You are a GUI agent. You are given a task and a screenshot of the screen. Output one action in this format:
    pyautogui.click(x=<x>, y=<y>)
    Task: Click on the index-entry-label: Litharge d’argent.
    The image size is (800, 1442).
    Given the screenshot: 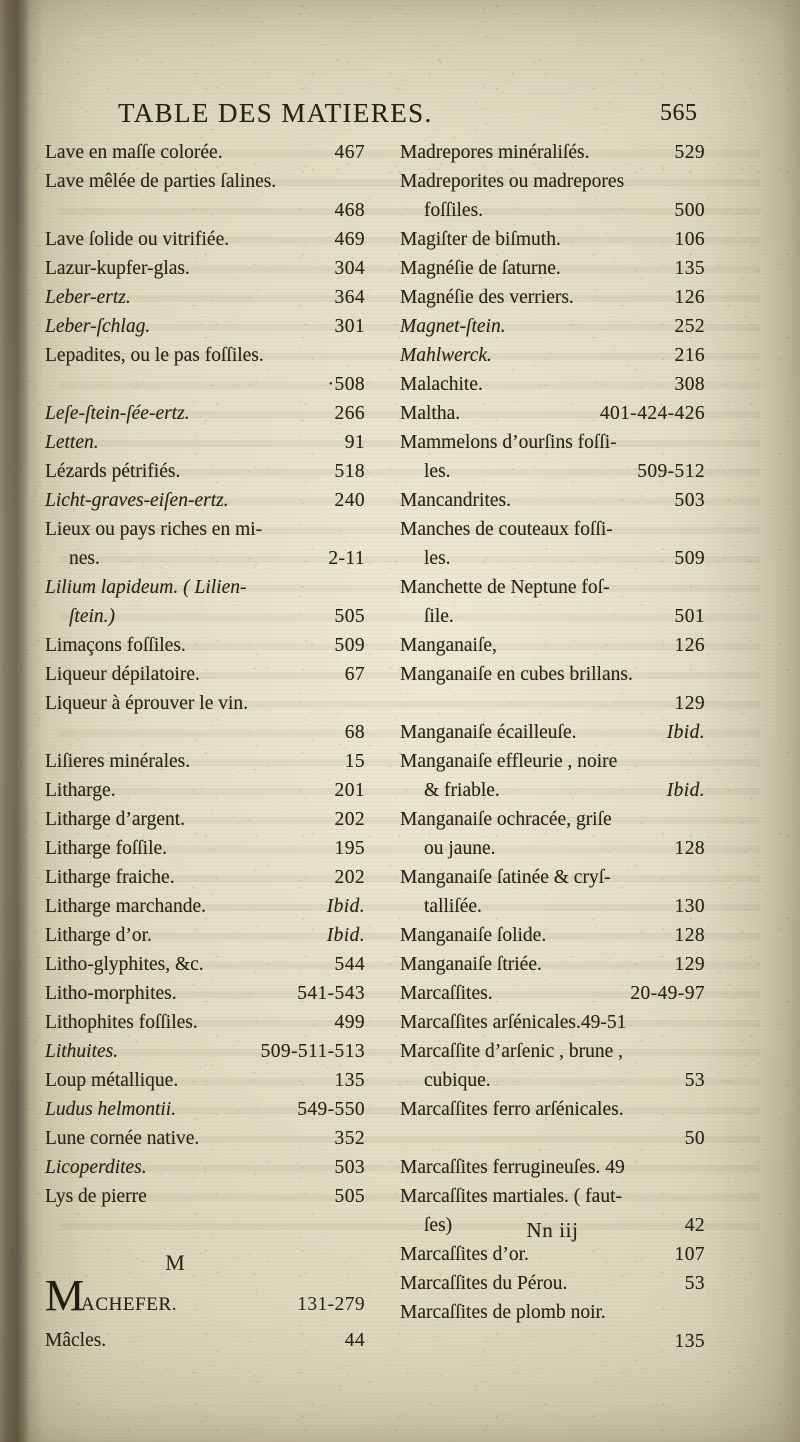 What is the action you would take?
    pyautogui.click(x=115, y=819)
    